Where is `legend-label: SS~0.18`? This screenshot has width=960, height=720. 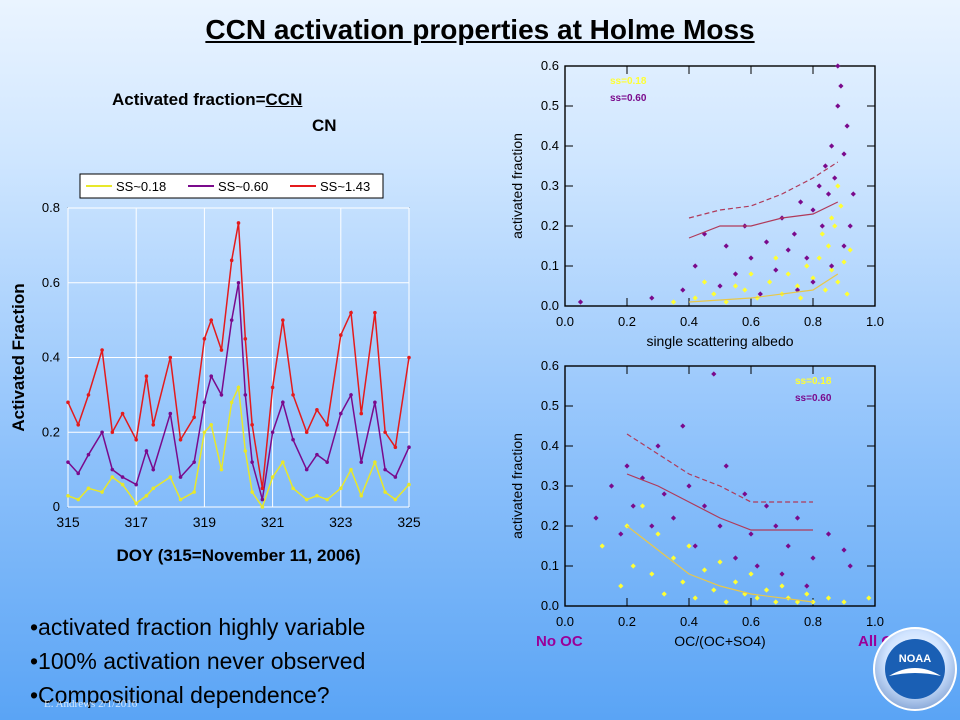
legend-label: SS~0.18 is located at coordinates (141, 186).